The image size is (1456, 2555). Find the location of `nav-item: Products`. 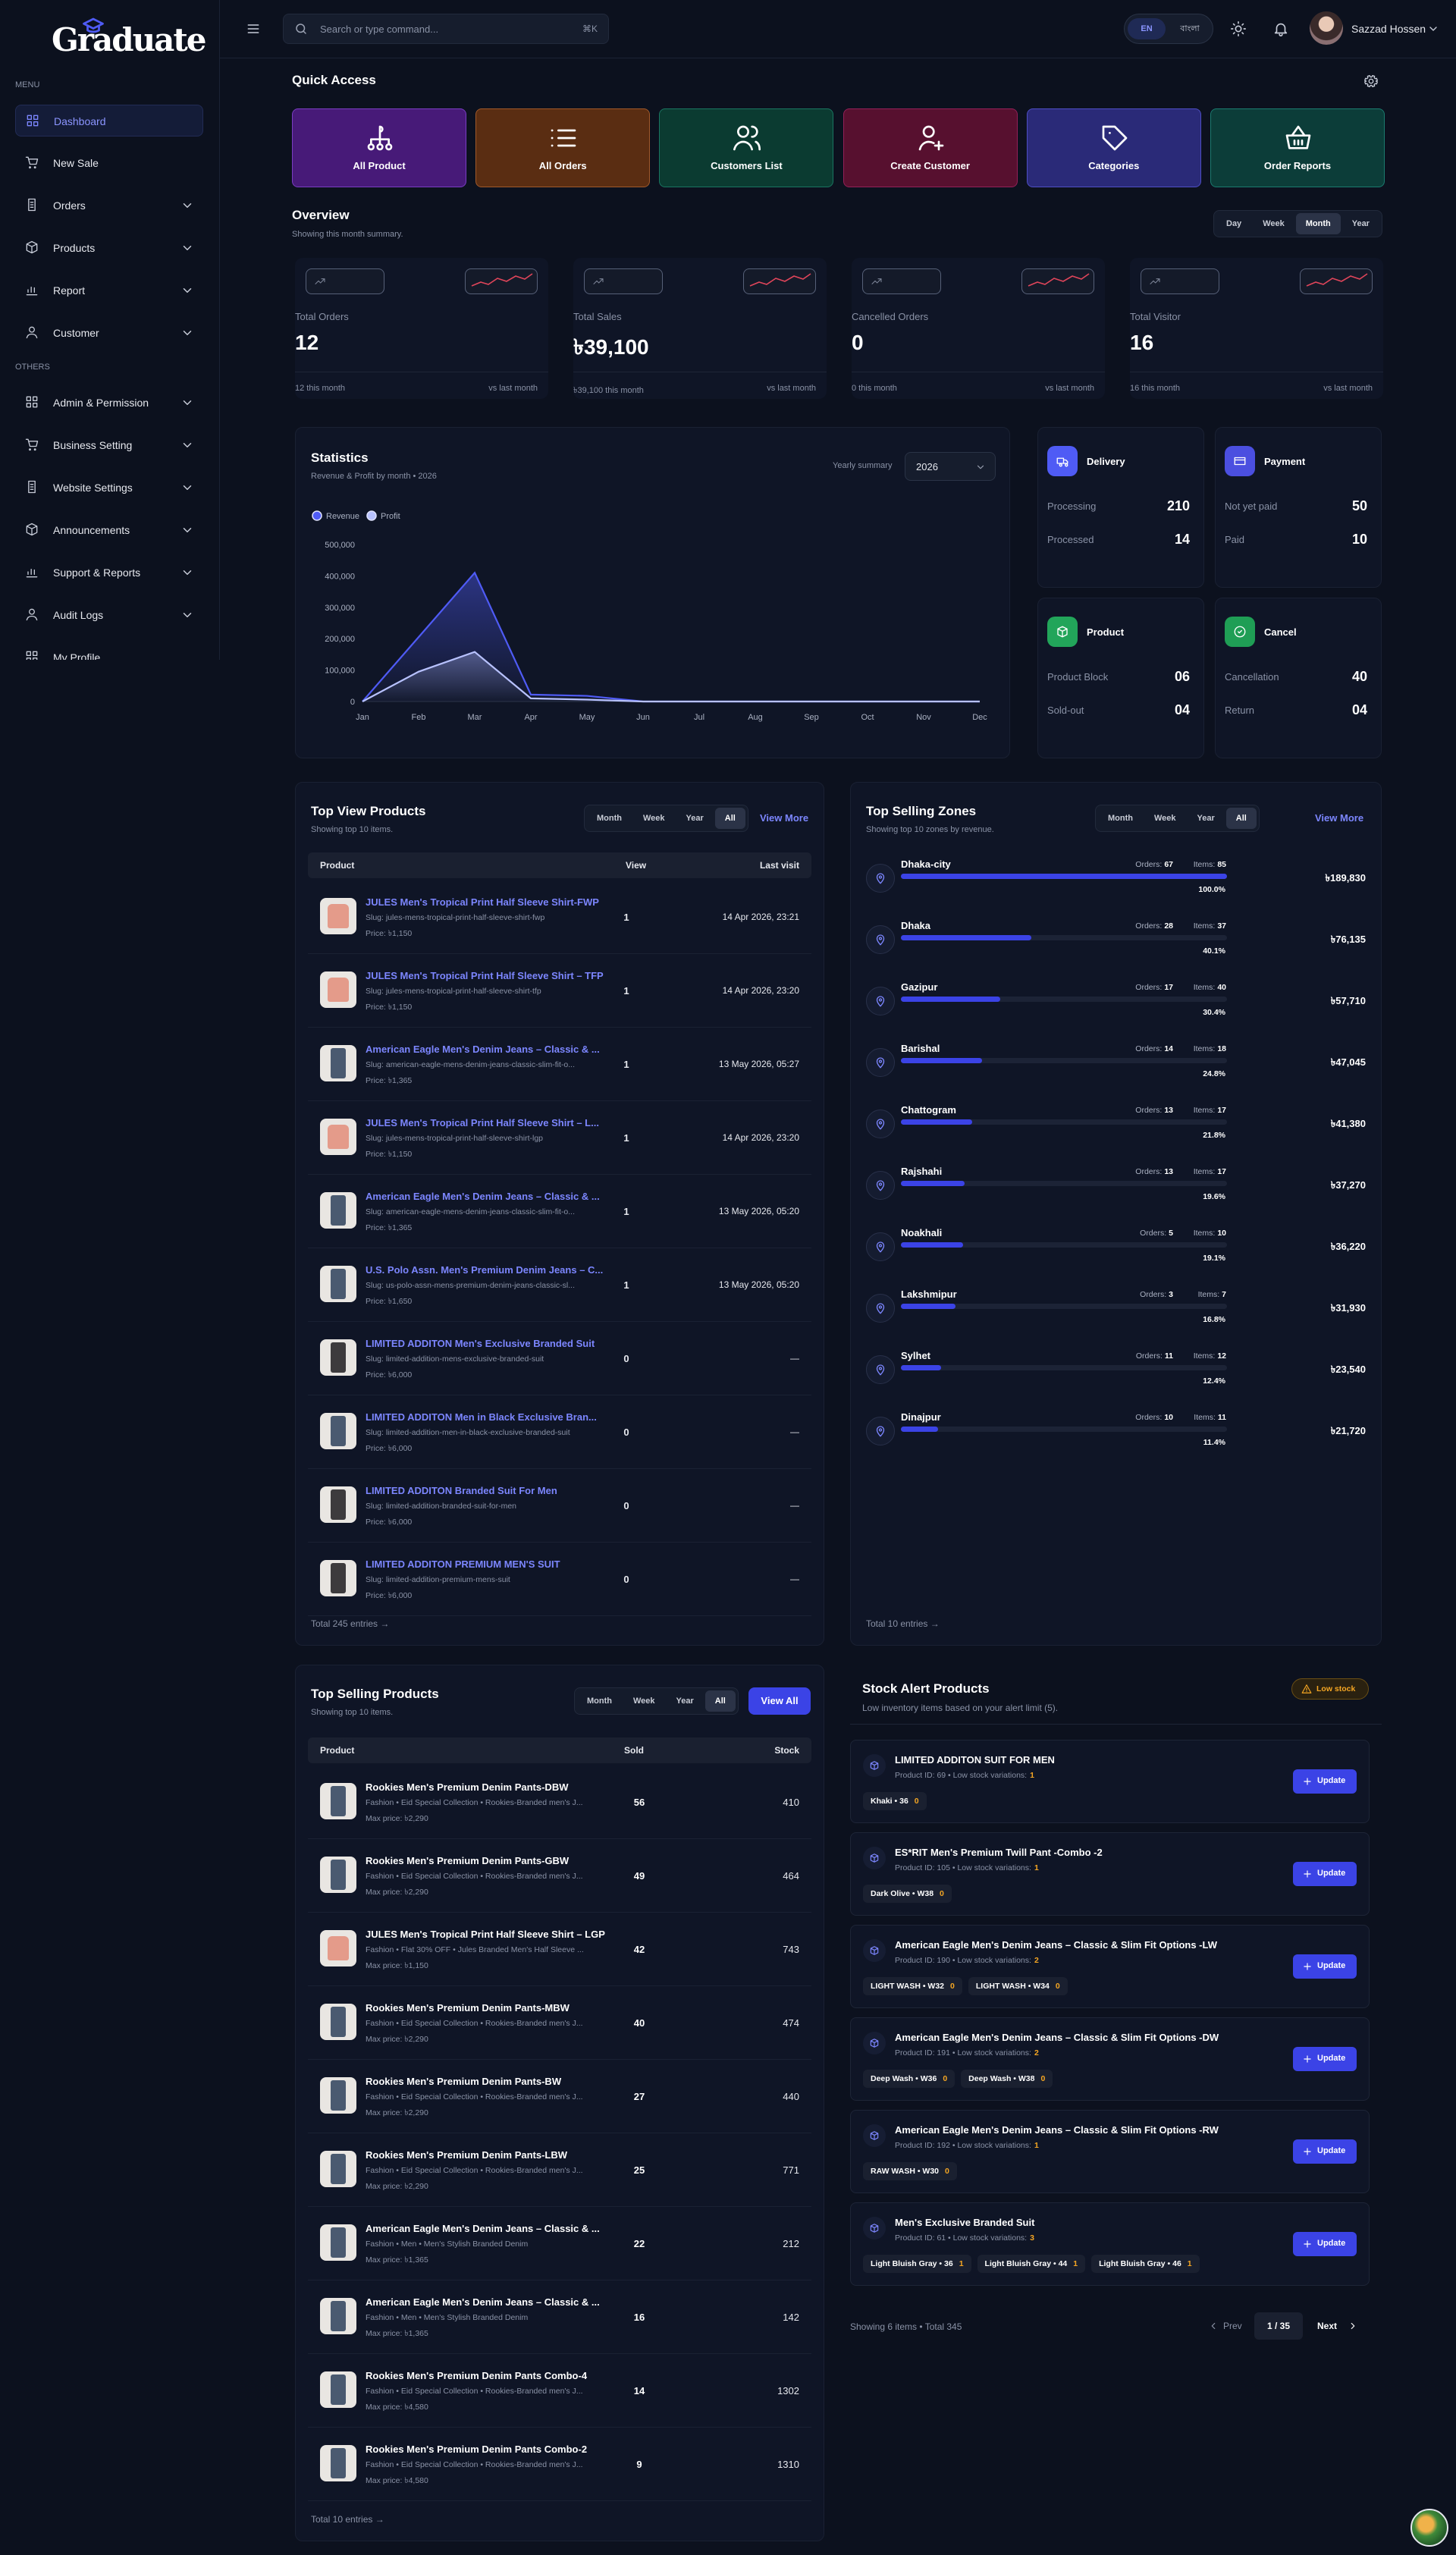

nav-item: Products is located at coordinates (109, 248).